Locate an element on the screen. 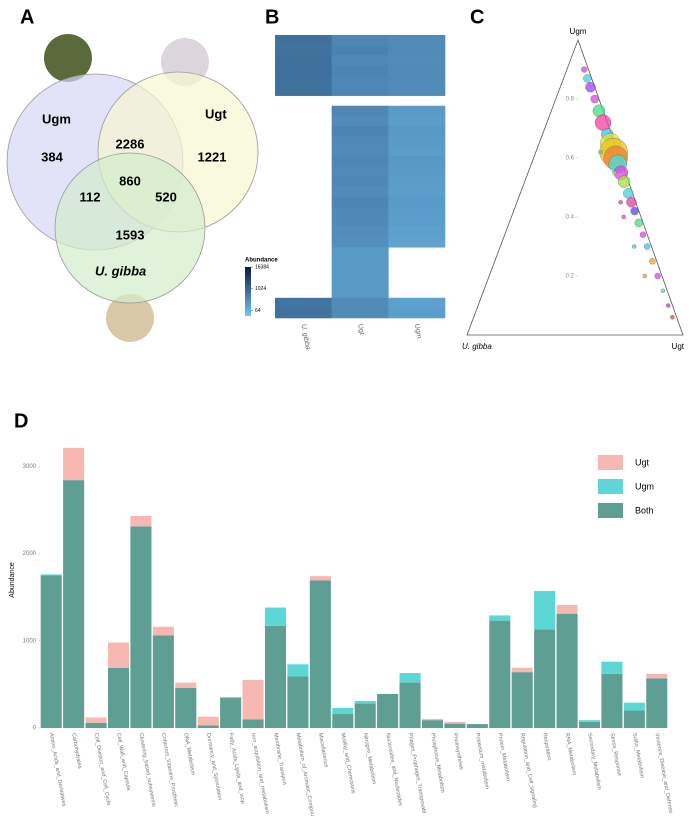 The image size is (696, 816). x-tick-label: Phages_Prophages_Transposabl is located at coordinates (417, 773).